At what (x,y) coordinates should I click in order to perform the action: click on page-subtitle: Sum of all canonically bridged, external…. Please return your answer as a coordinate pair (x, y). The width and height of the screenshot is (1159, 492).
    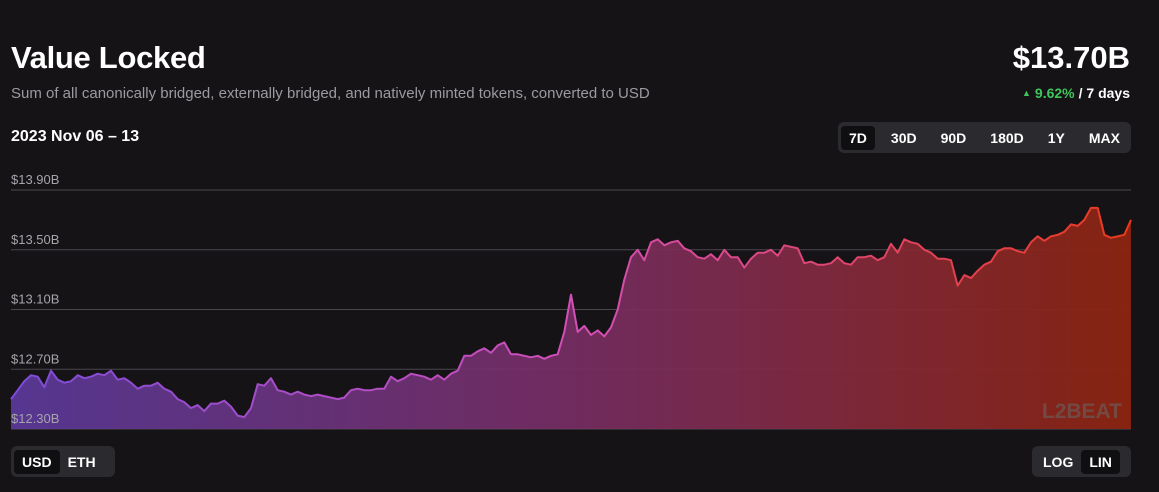
    Looking at the image, I should click on (330, 93).